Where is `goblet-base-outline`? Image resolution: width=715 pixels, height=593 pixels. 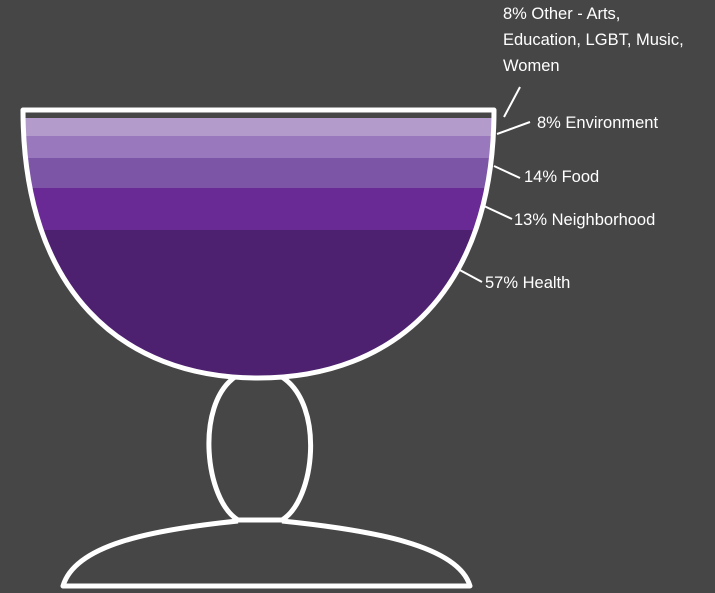
goblet-base-outline is located at coordinates (266, 553).